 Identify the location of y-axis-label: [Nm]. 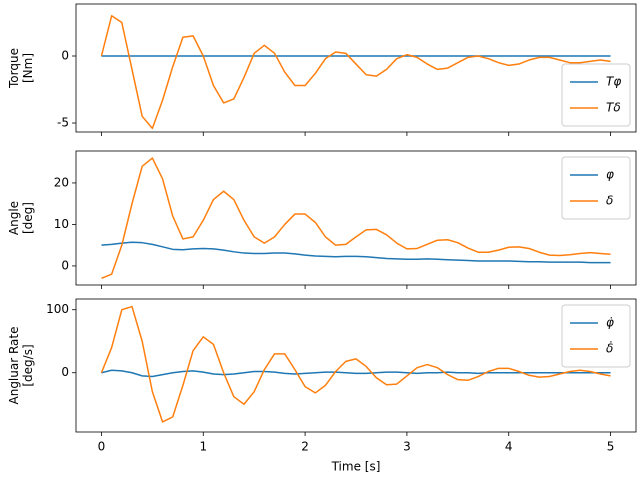
(28, 68).